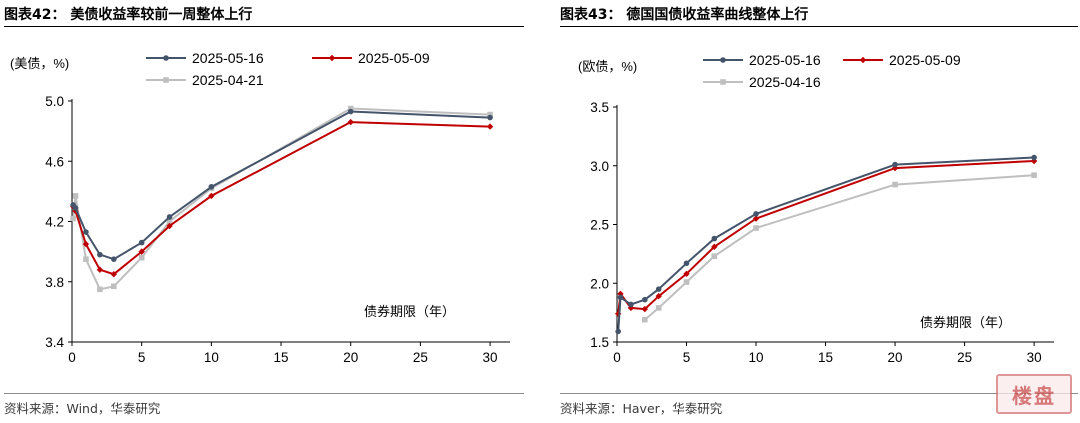 The height and width of the screenshot is (423, 1080). I want to click on watermark-stamp: 楼盘, so click(1034, 394).